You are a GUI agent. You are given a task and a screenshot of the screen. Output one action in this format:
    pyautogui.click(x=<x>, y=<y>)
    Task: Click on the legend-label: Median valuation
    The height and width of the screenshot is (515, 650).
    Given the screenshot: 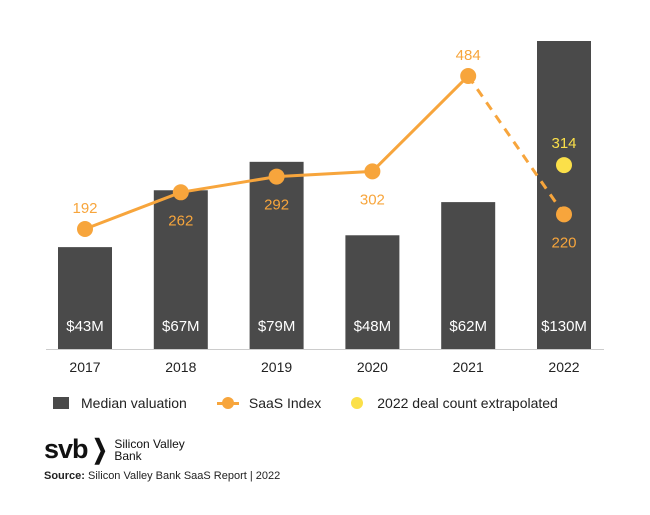 What is the action you would take?
    pyautogui.click(x=134, y=403)
    